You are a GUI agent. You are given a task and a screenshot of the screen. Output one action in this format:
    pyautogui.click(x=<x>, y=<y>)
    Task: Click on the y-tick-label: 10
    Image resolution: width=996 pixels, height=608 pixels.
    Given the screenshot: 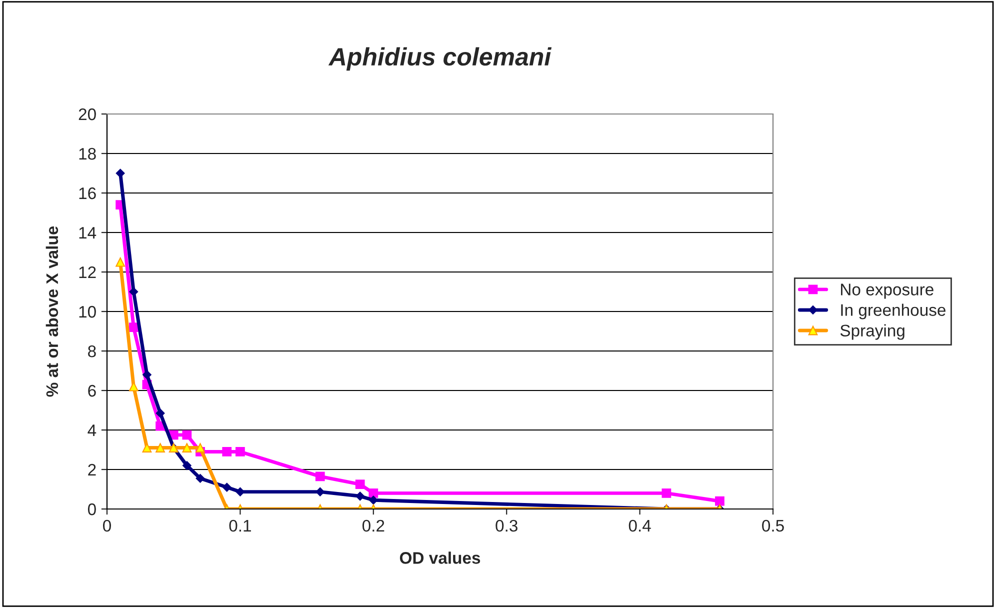 What is the action you would take?
    pyautogui.click(x=87, y=312)
    